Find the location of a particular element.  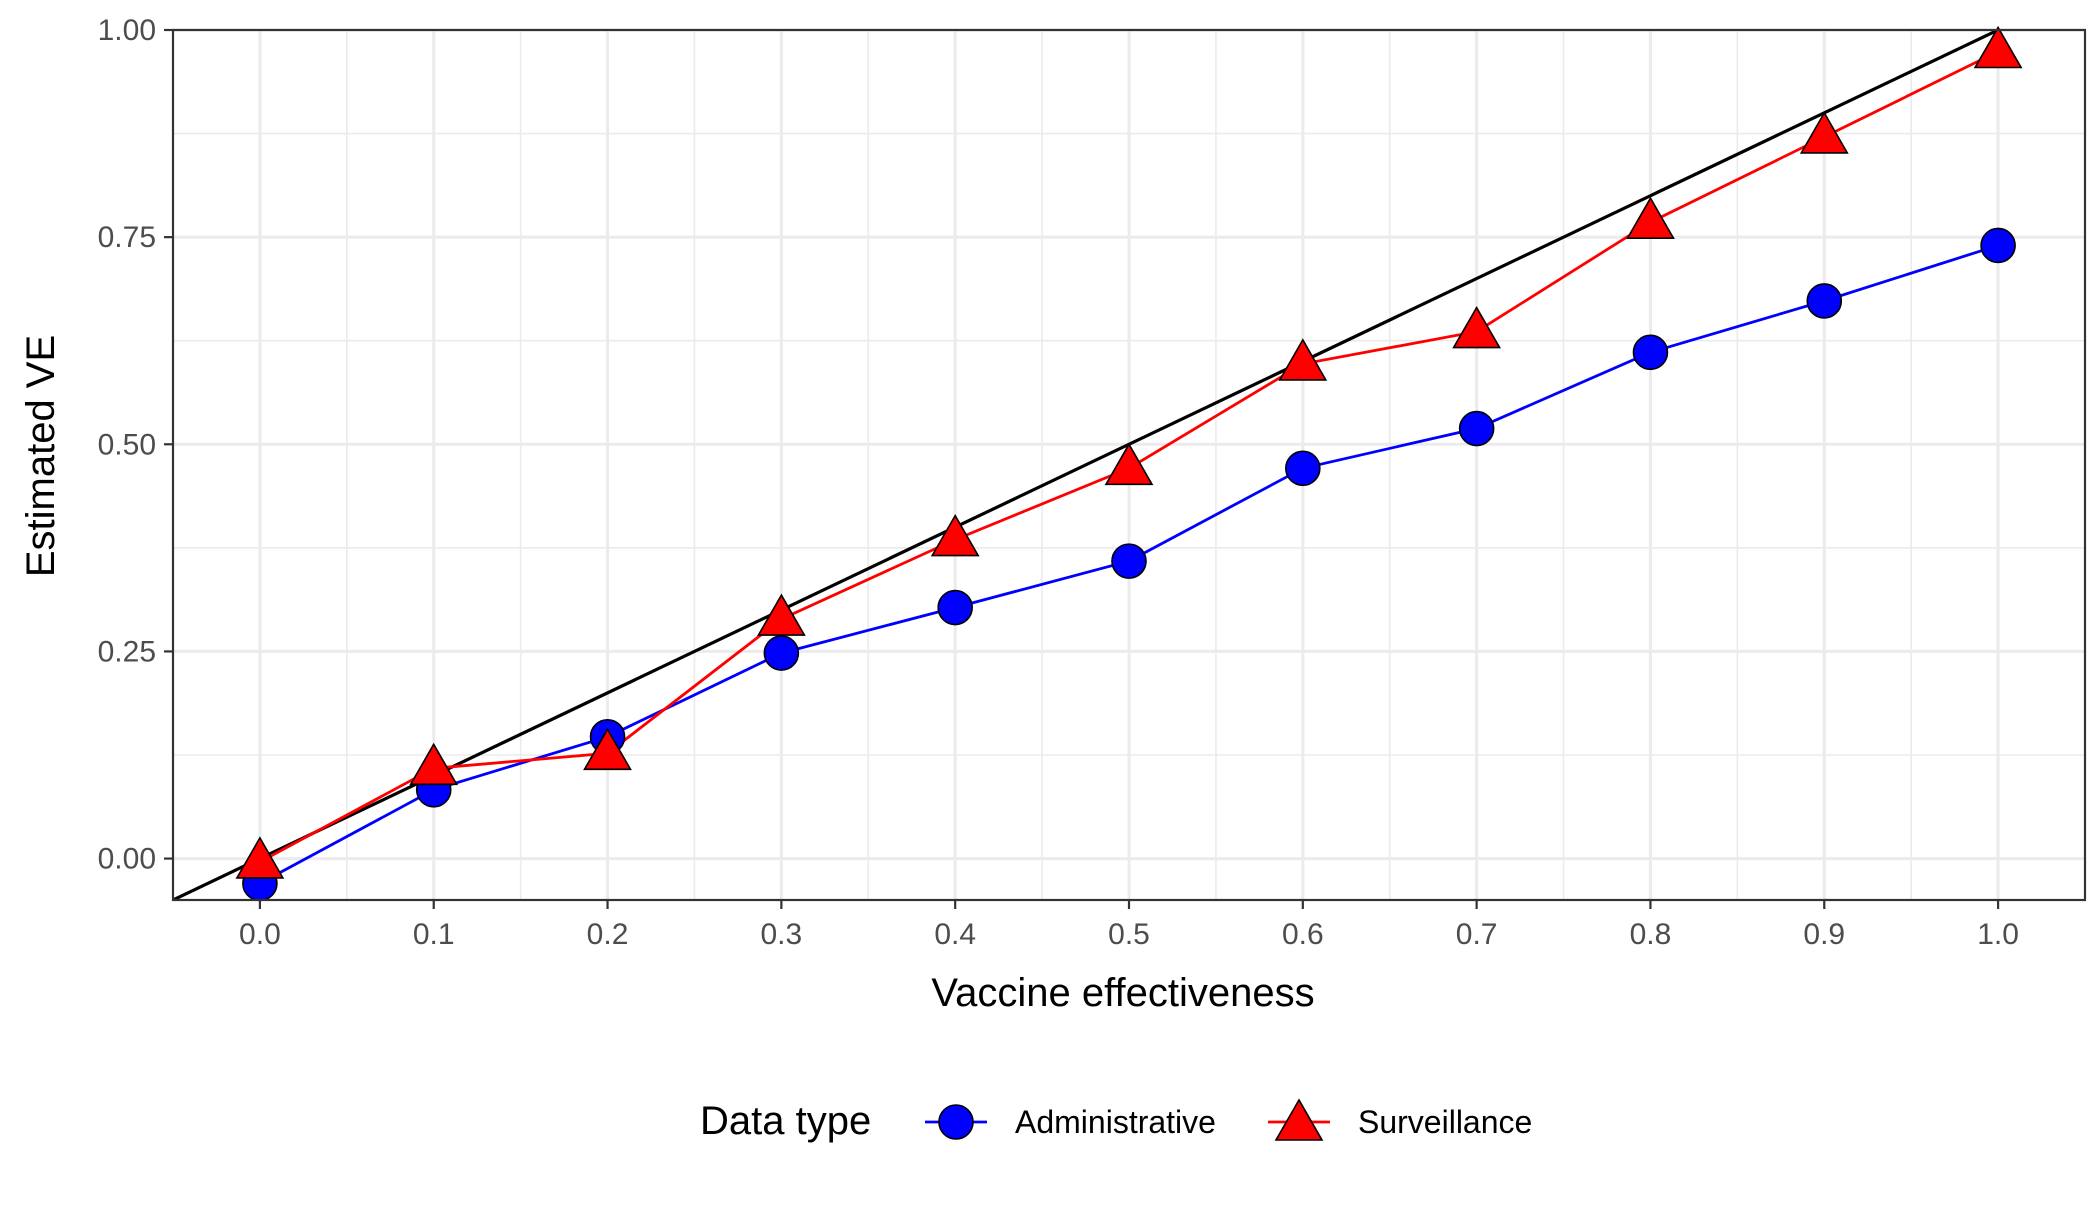

y-axis-title: Estimated VE is located at coordinates (41, 456).